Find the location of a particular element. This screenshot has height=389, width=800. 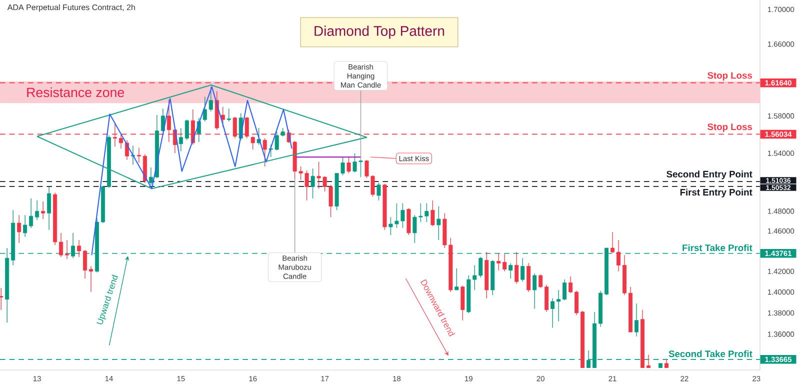

ref-line-label: Second Entry Point is located at coordinates (709, 175).